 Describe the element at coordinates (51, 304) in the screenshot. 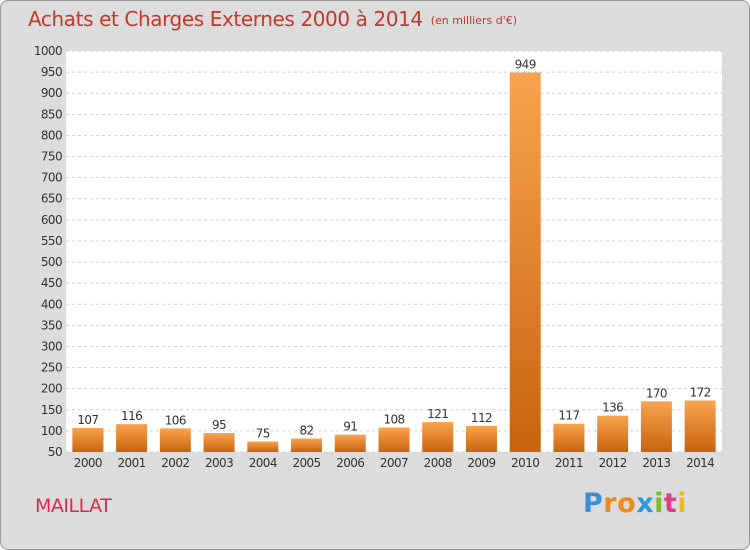

I see `y-tick-label: 400` at that location.